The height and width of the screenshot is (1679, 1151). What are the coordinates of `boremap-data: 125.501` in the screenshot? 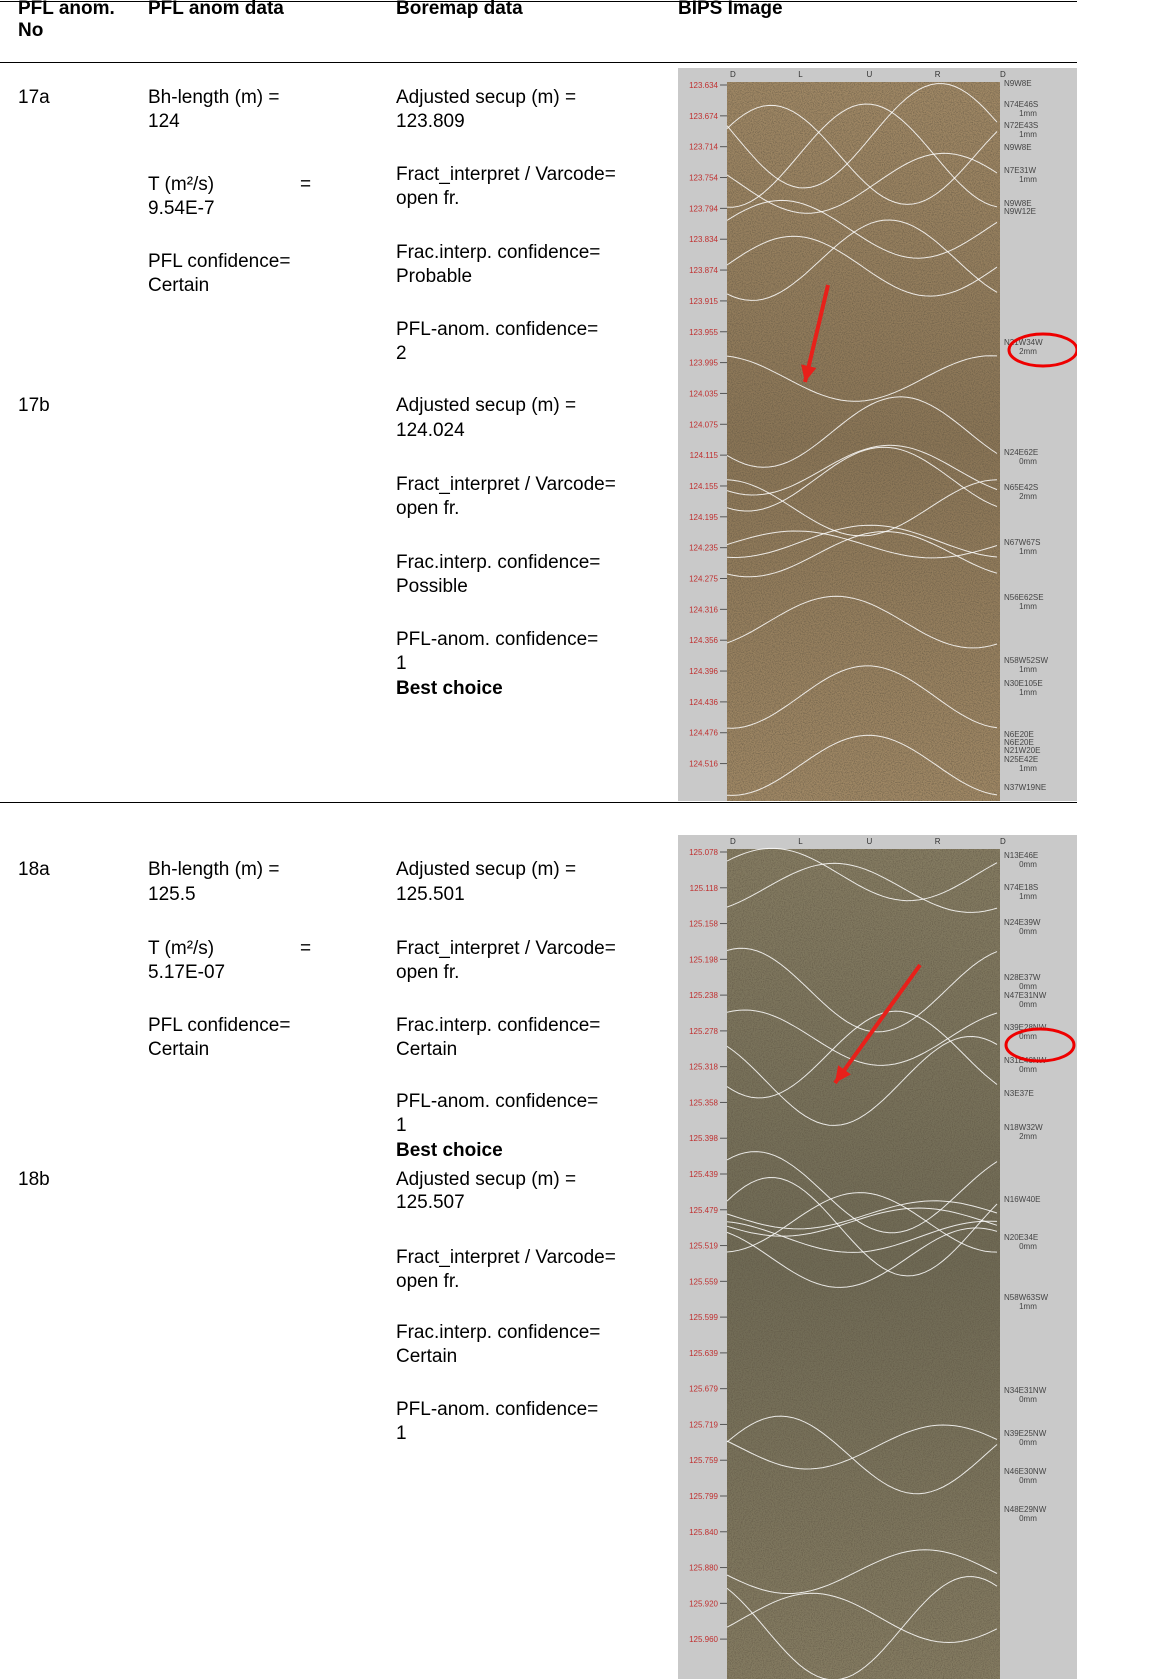 It's located at (430, 894).